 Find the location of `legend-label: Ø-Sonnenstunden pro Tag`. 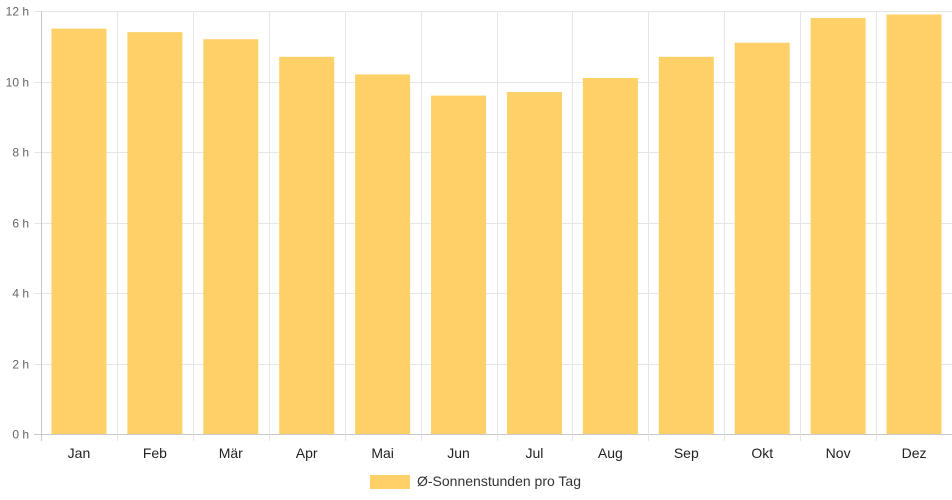

legend-label: Ø-Sonnenstunden pro Tag is located at coordinates (499, 481).